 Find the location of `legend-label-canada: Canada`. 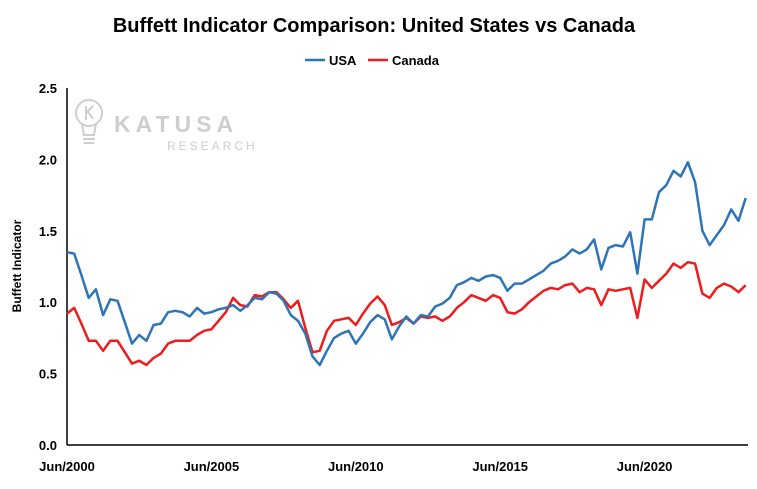

legend-label-canada: Canada is located at coordinates (416, 60).